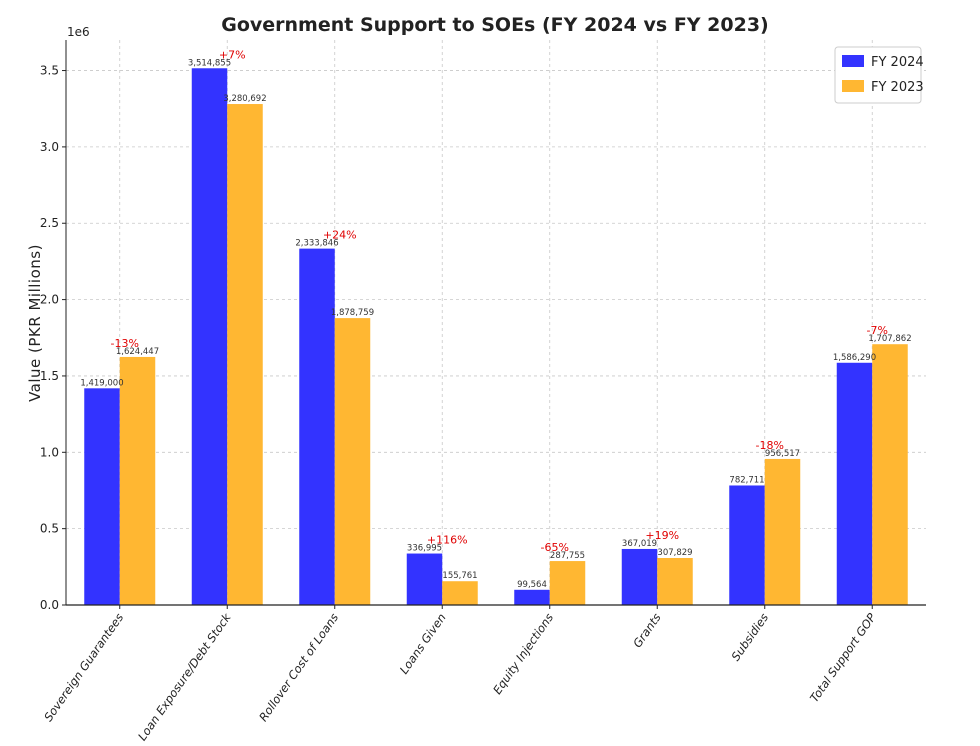 Image resolution: width=980 pixels, height=746 pixels. Describe the element at coordinates (340, 235) in the screenshot. I see `pct-change-label: +24%` at that location.